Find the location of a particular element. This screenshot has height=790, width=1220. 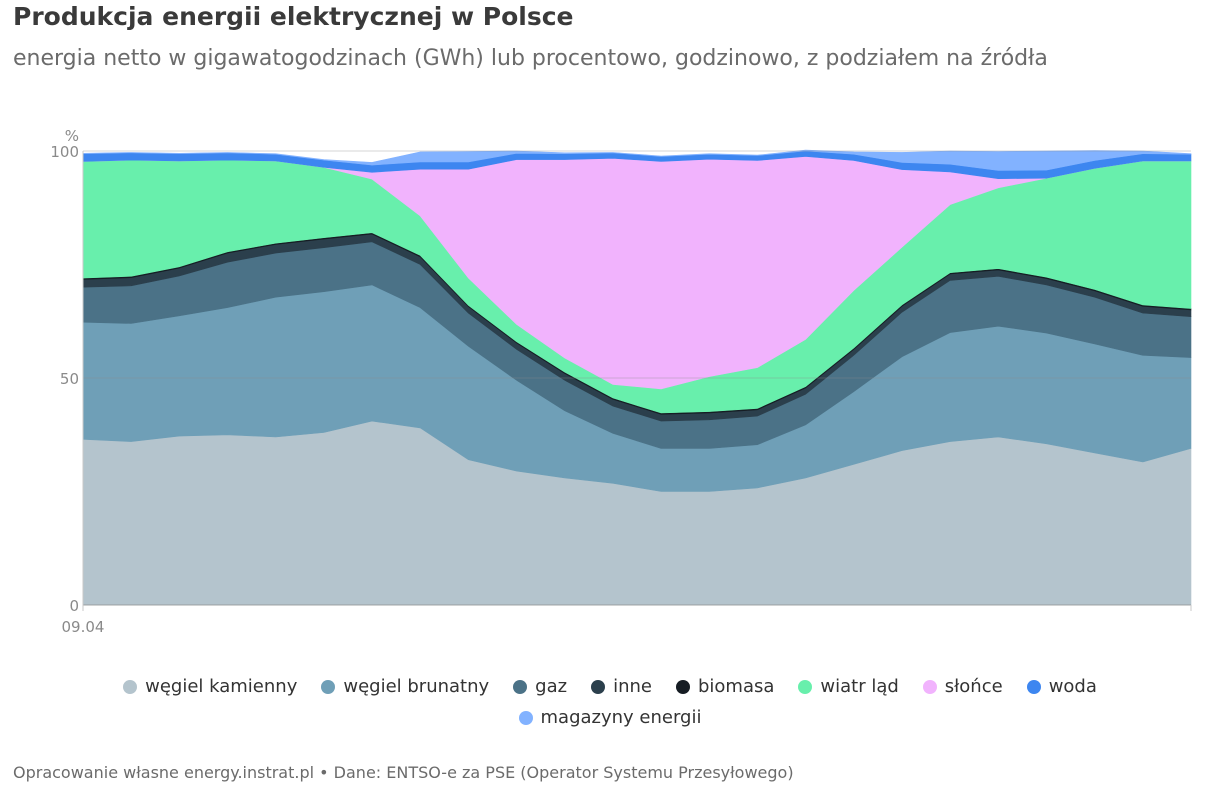

legend-item-magazyny-energii: magazyny energii is located at coordinates (610, 717).